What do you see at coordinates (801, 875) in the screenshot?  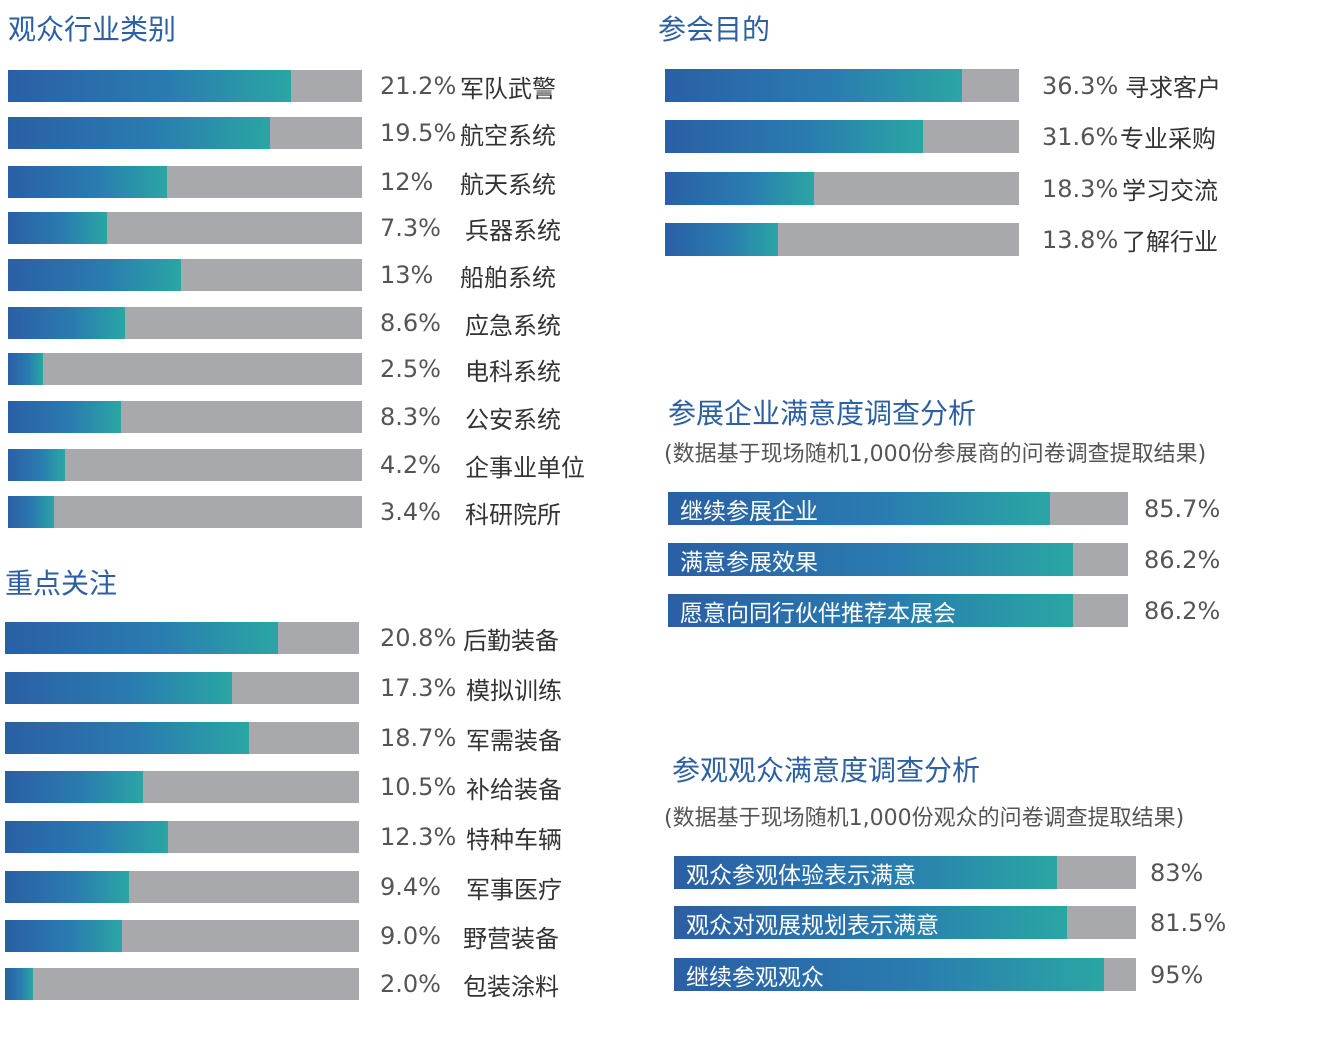 I see `bar-category-label: 观众参观体验表示满意` at bounding box center [801, 875].